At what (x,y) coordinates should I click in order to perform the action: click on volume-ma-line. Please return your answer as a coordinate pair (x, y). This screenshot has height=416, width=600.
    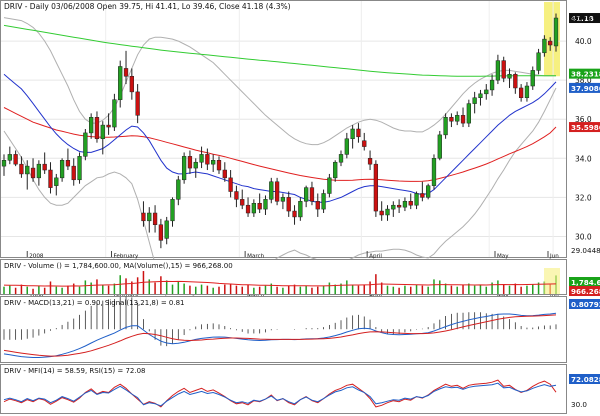
    Looking at the image, I should click on (280, 283).